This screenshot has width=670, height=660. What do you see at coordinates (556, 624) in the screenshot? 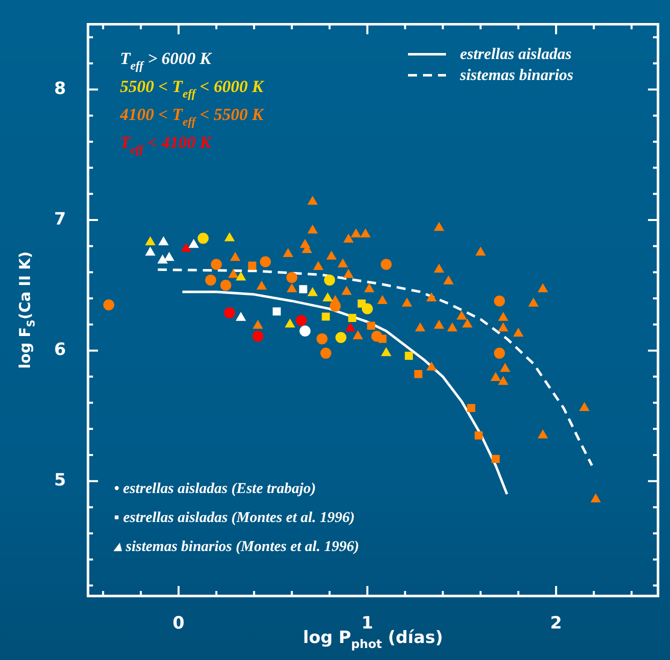
I see `x-tick-label: 2` at bounding box center [556, 624].